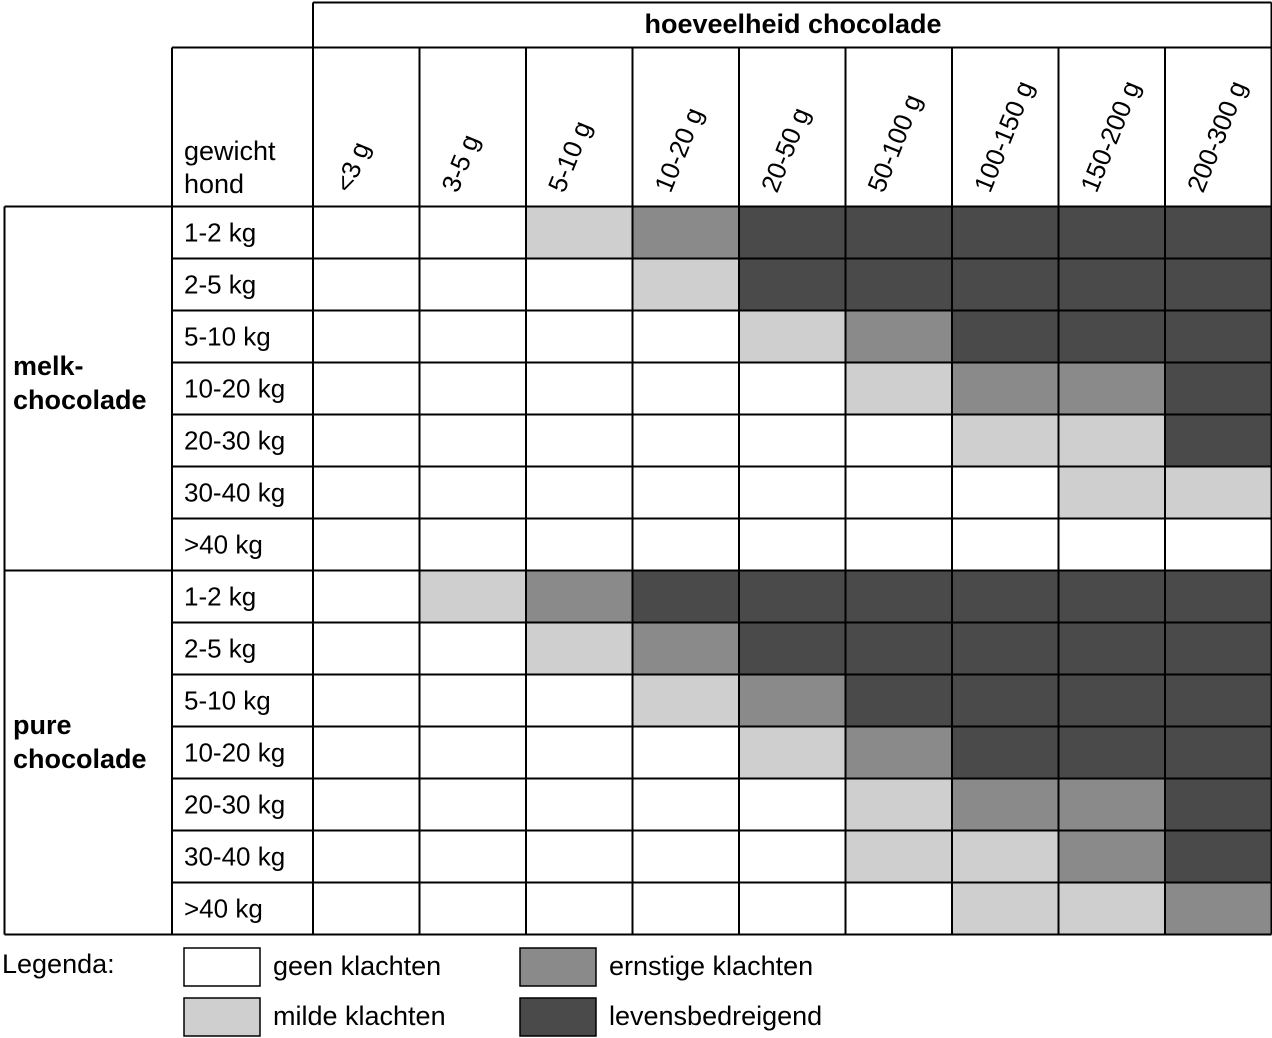 The height and width of the screenshot is (1038, 1272). Describe the element at coordinates (894, 143) in the screenshot. I see `column-label: 50-100 g` at that location.